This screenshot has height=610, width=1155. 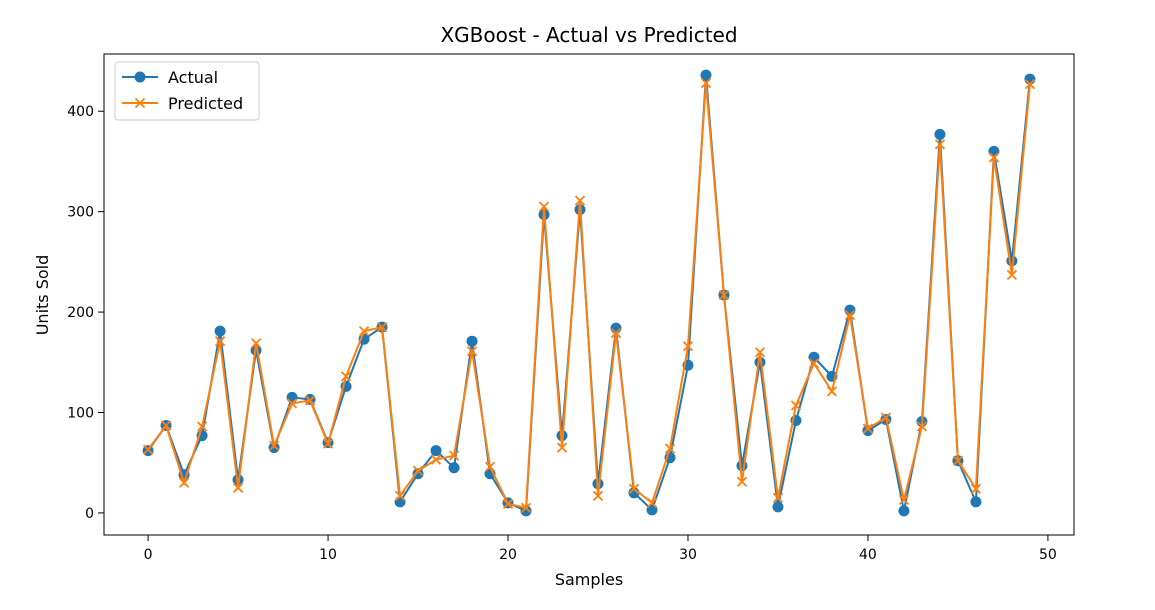 I want to click on y-axis-label: Units Sold, so click(x=42, y=295).